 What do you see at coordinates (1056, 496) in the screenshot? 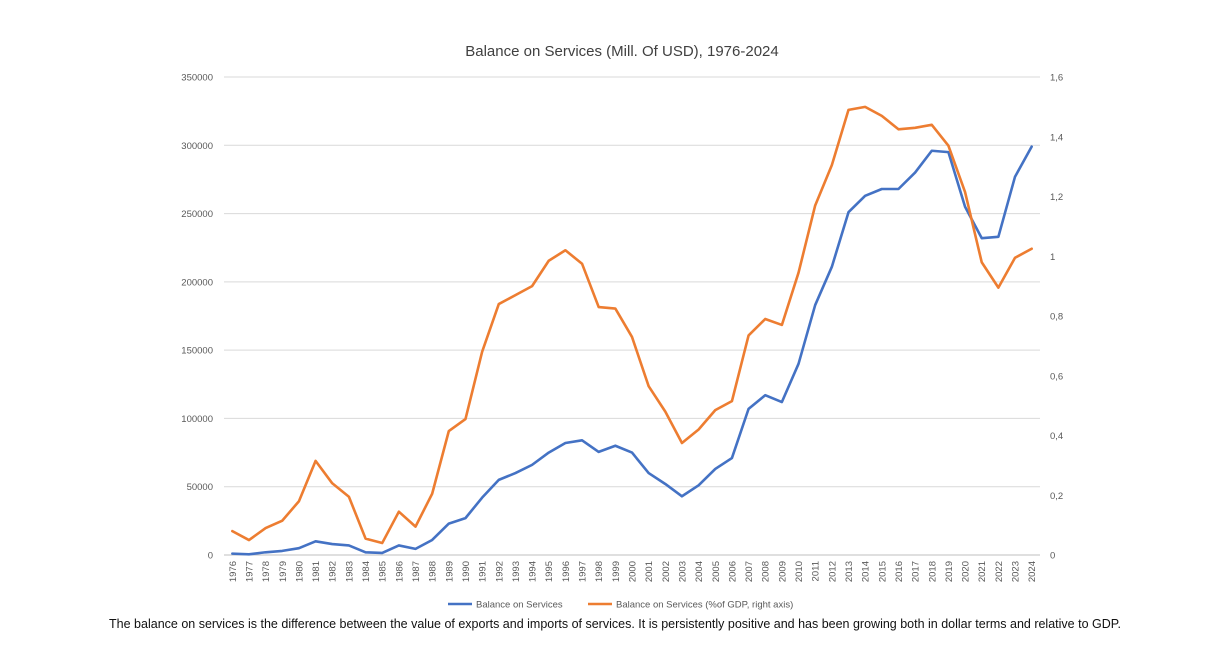
I see `right-tick-label: 0,2` at bounding box center [1056, 496].